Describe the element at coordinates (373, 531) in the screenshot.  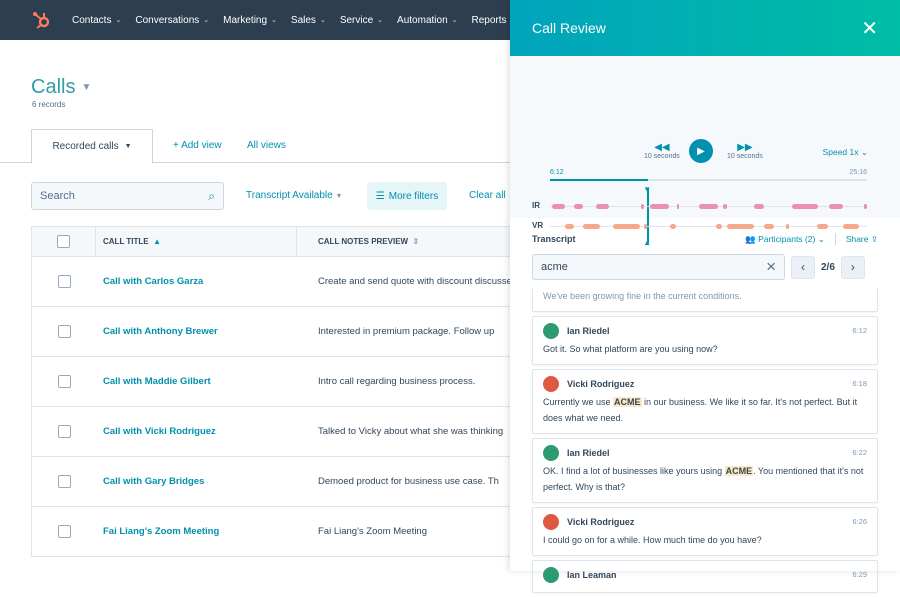
I see `call-notes-preview: Fai Liang's Zoom Meeting` at that location.